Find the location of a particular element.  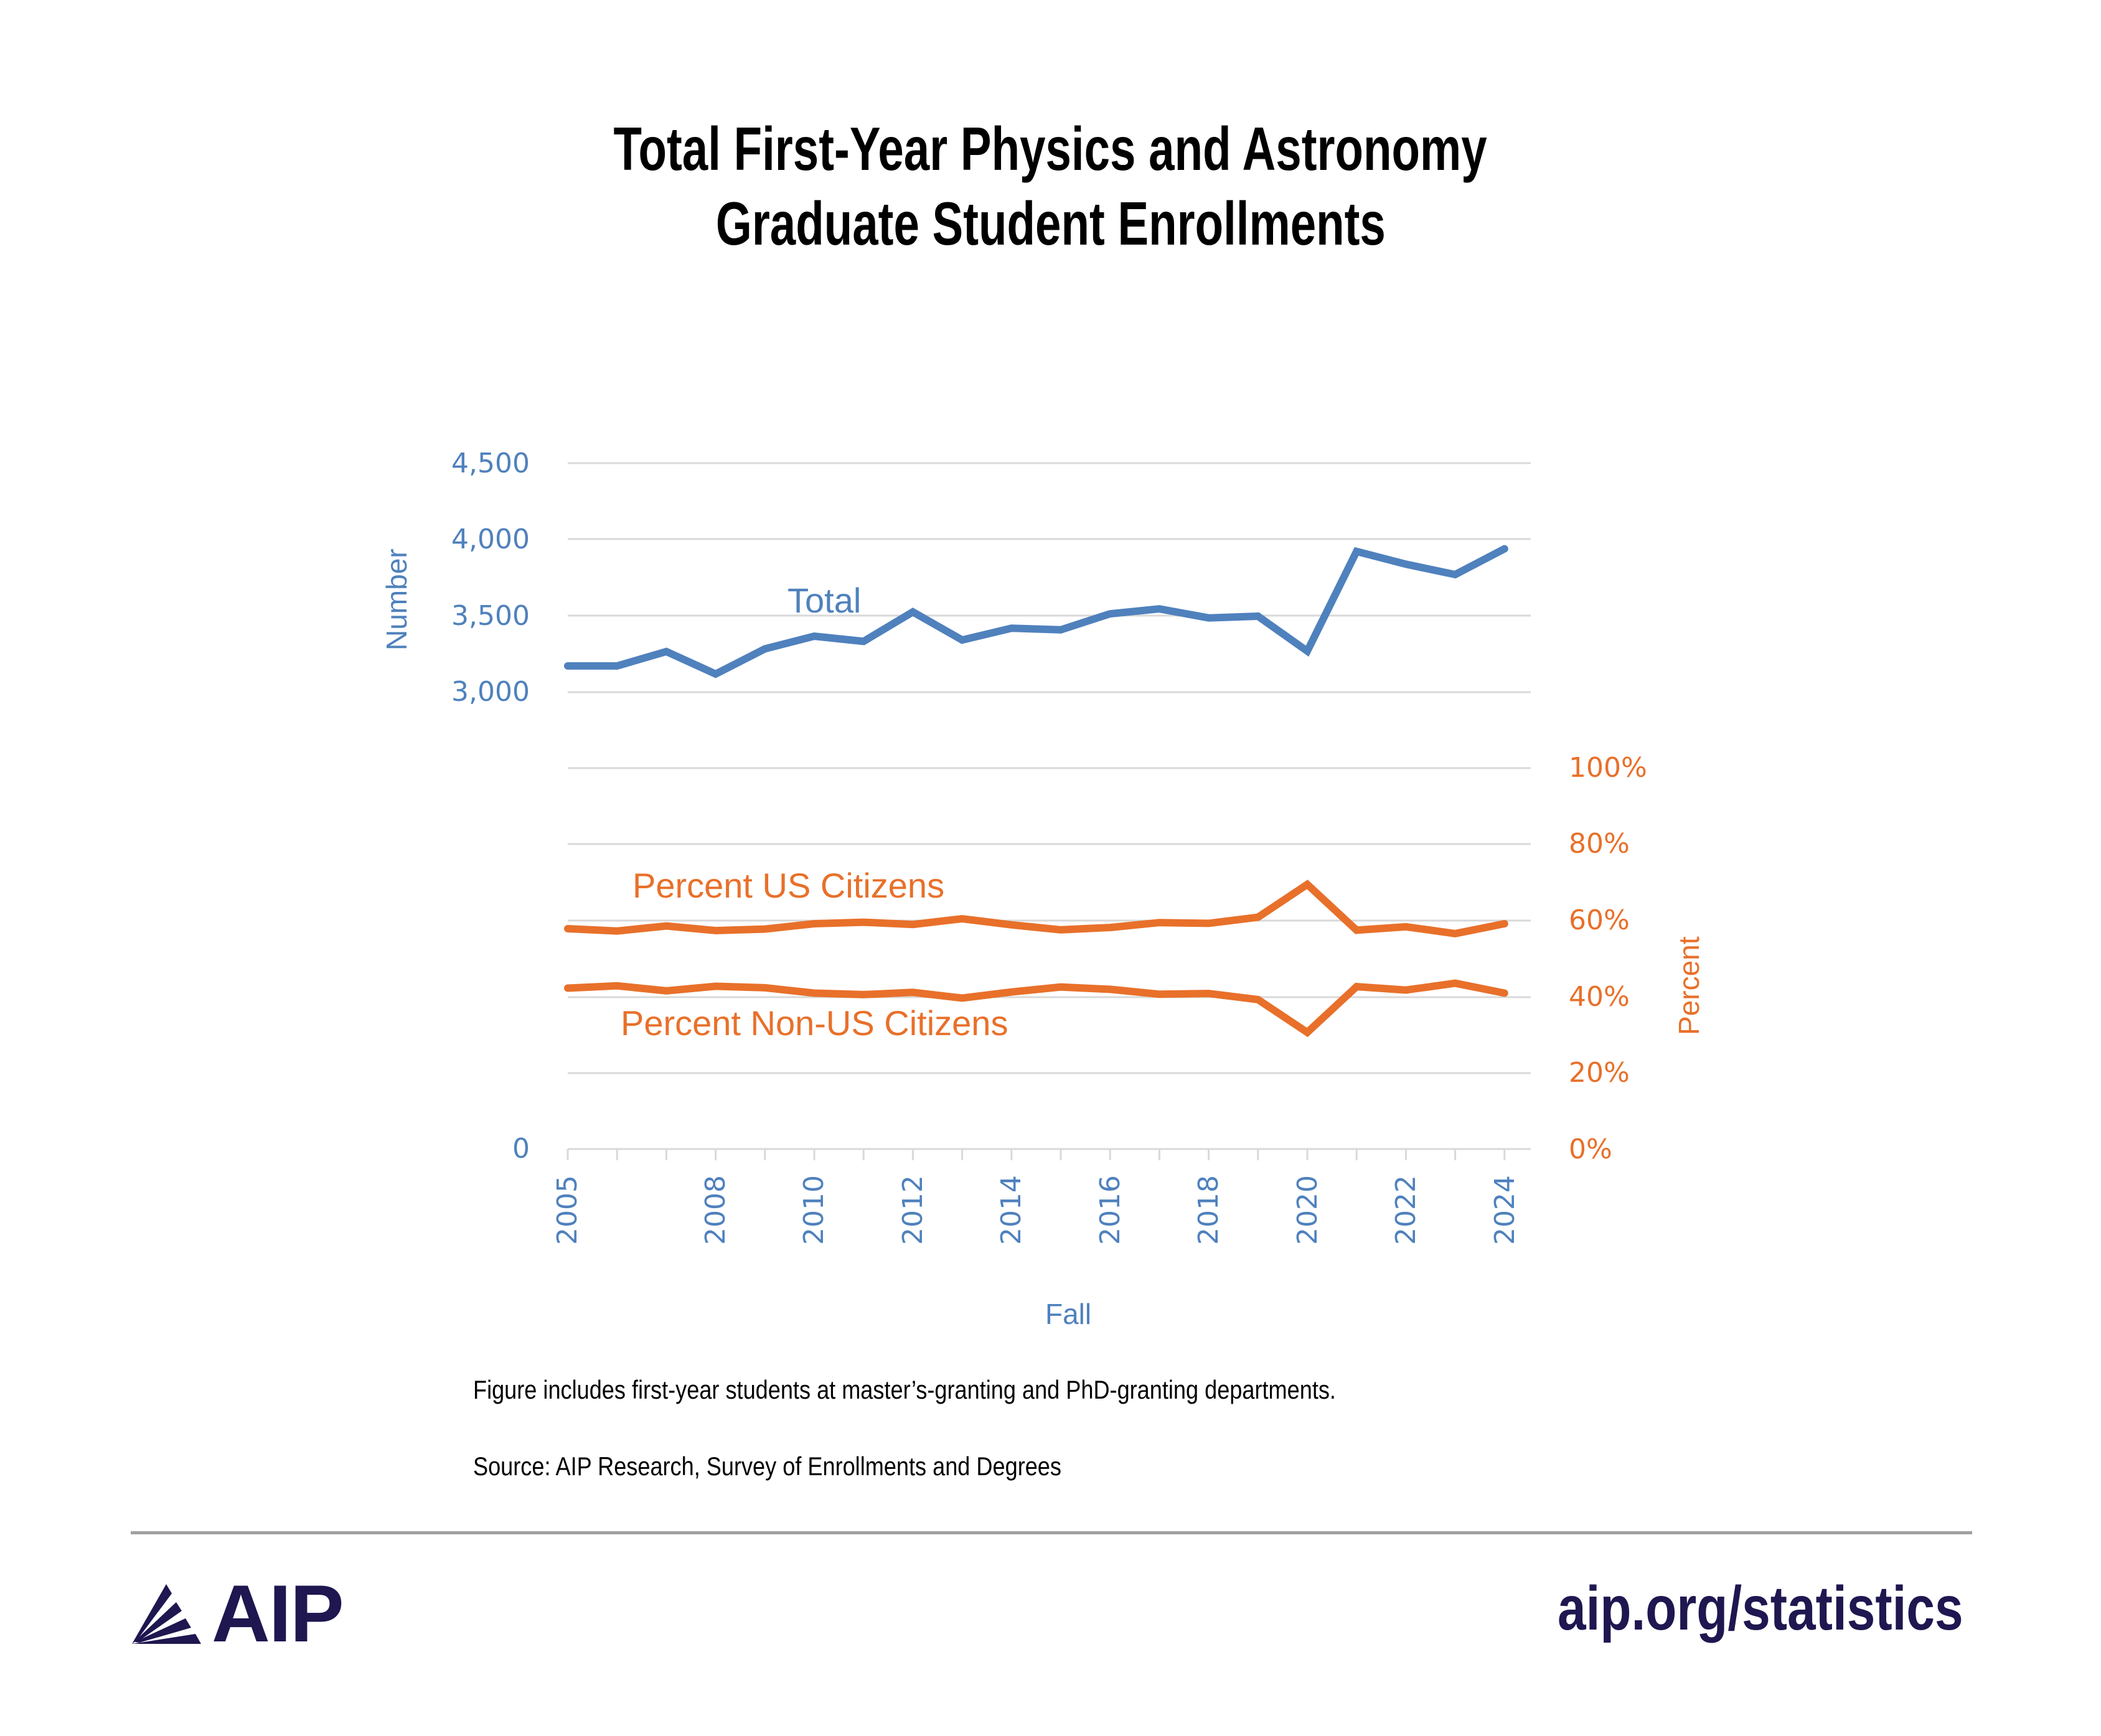

series-label-non-us-citizens: Percent Non-US Citizens is located at coordinates (814, 1023).